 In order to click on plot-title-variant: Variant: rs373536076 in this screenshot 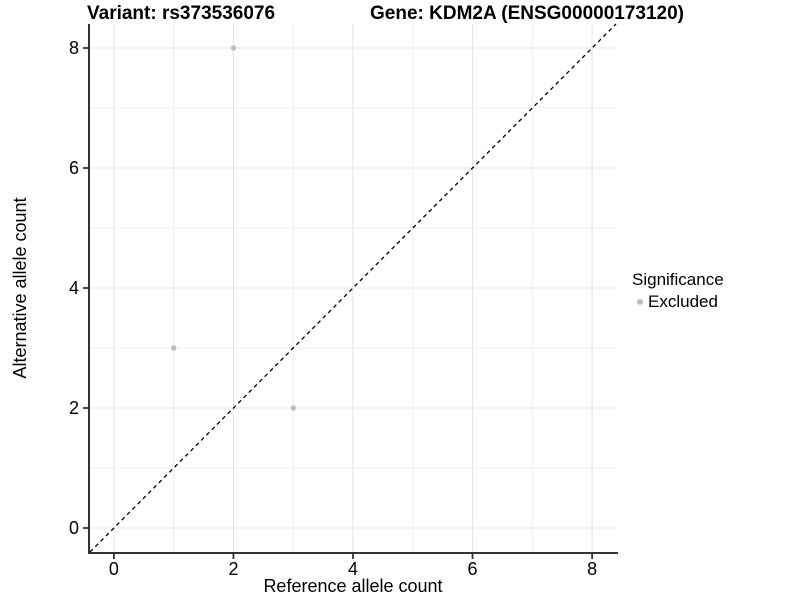, I will do `click(181, 13)`.